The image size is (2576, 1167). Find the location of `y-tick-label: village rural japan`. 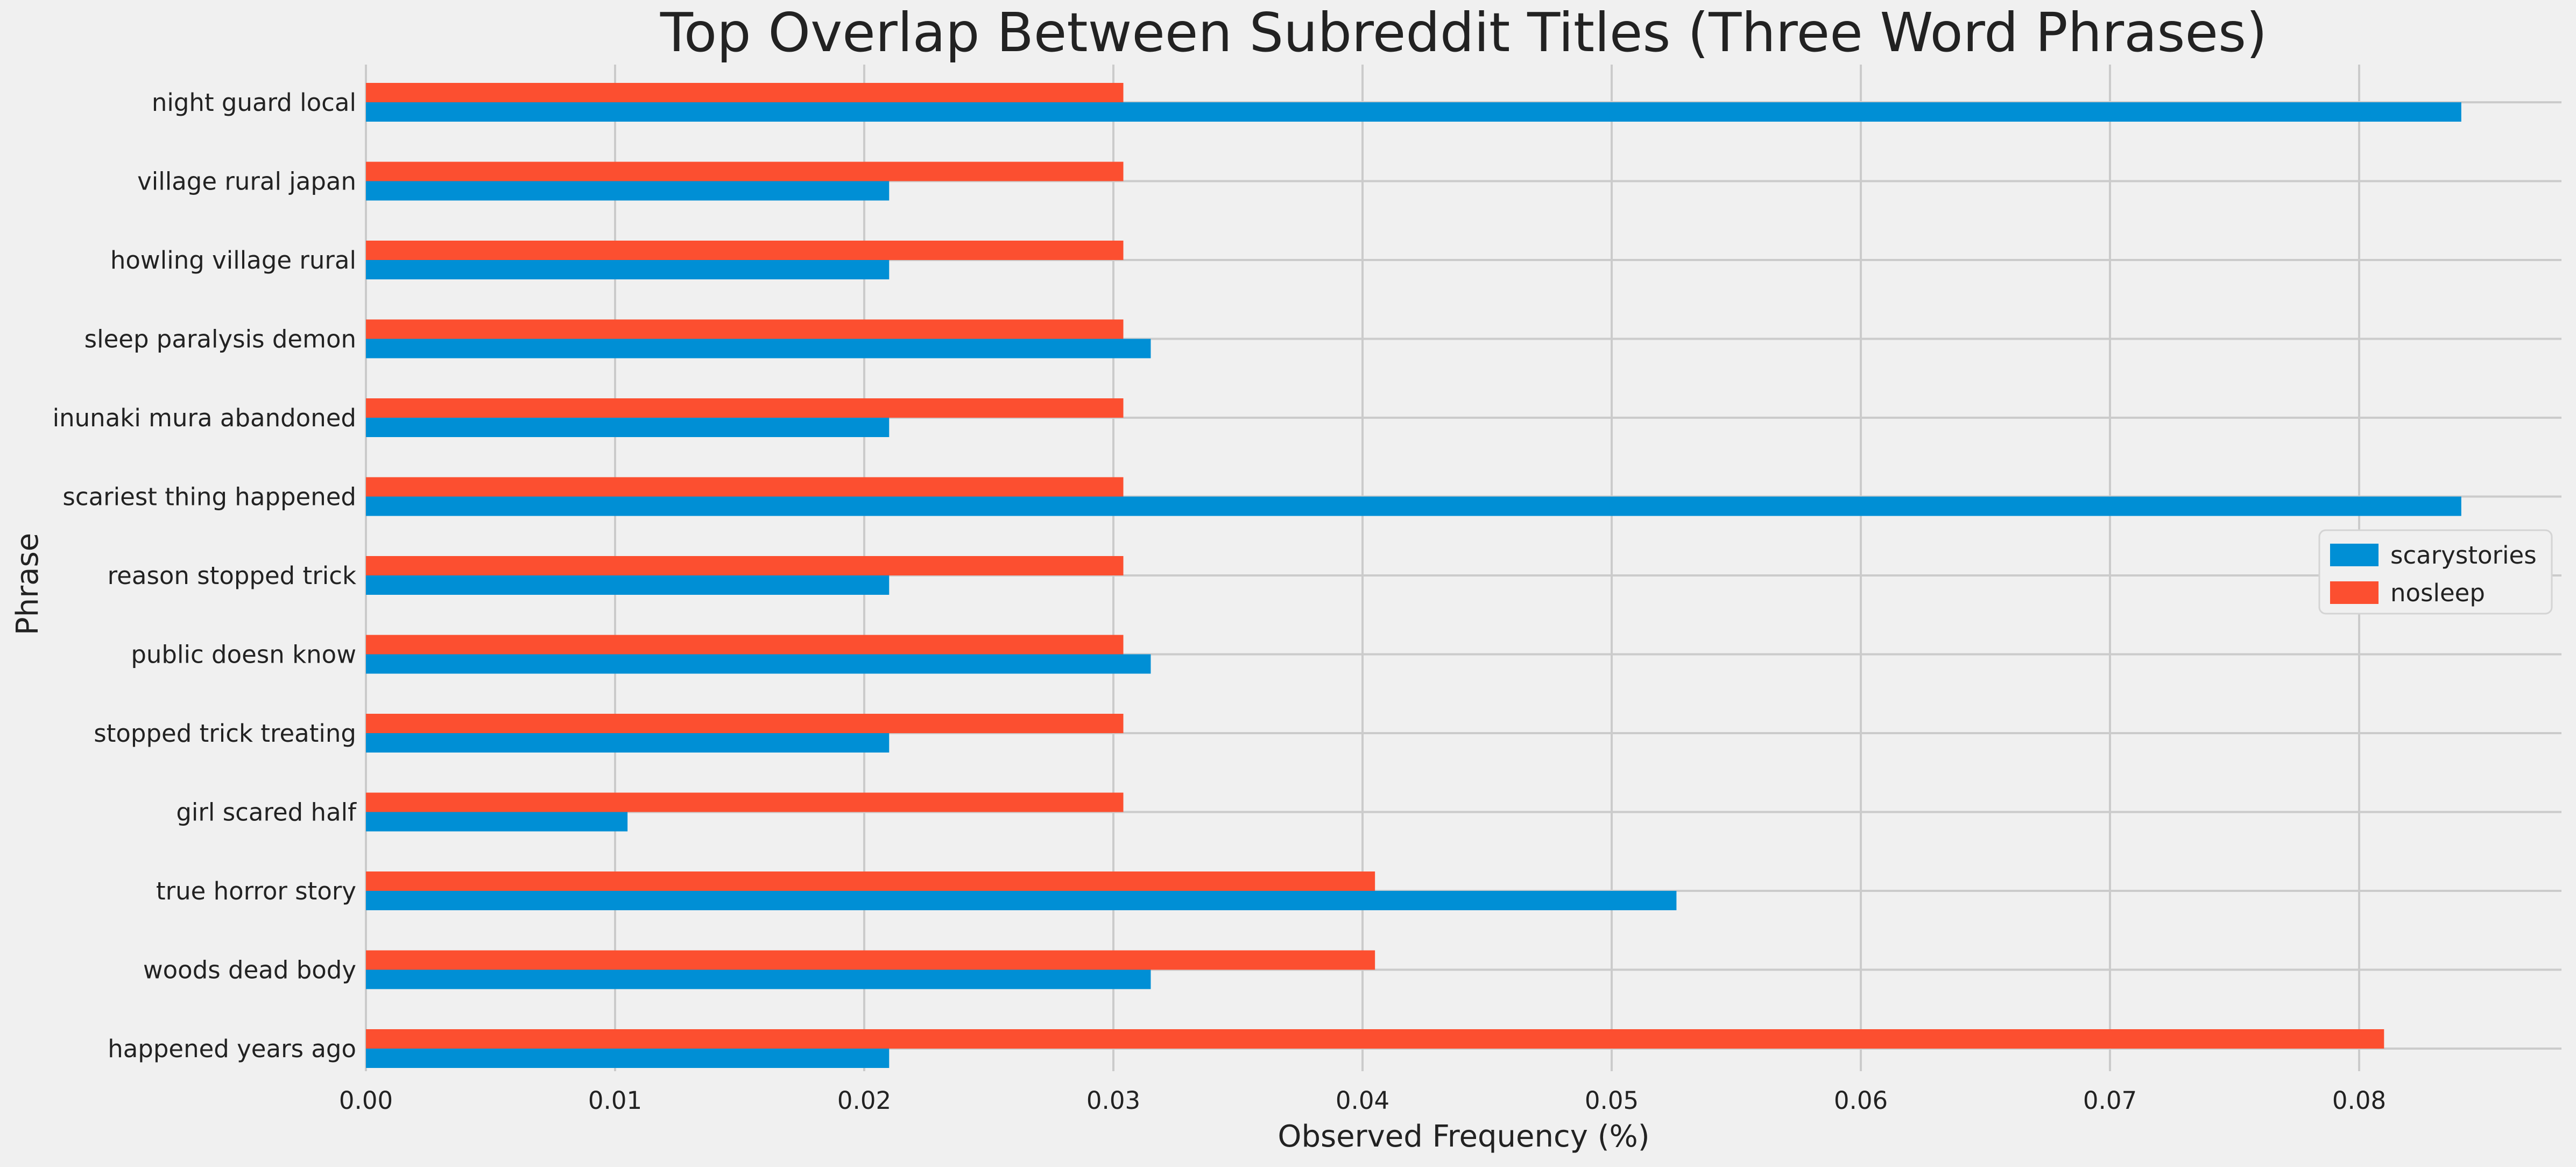

y-tick-label: village rural japan is located at coordinates (246, 181).